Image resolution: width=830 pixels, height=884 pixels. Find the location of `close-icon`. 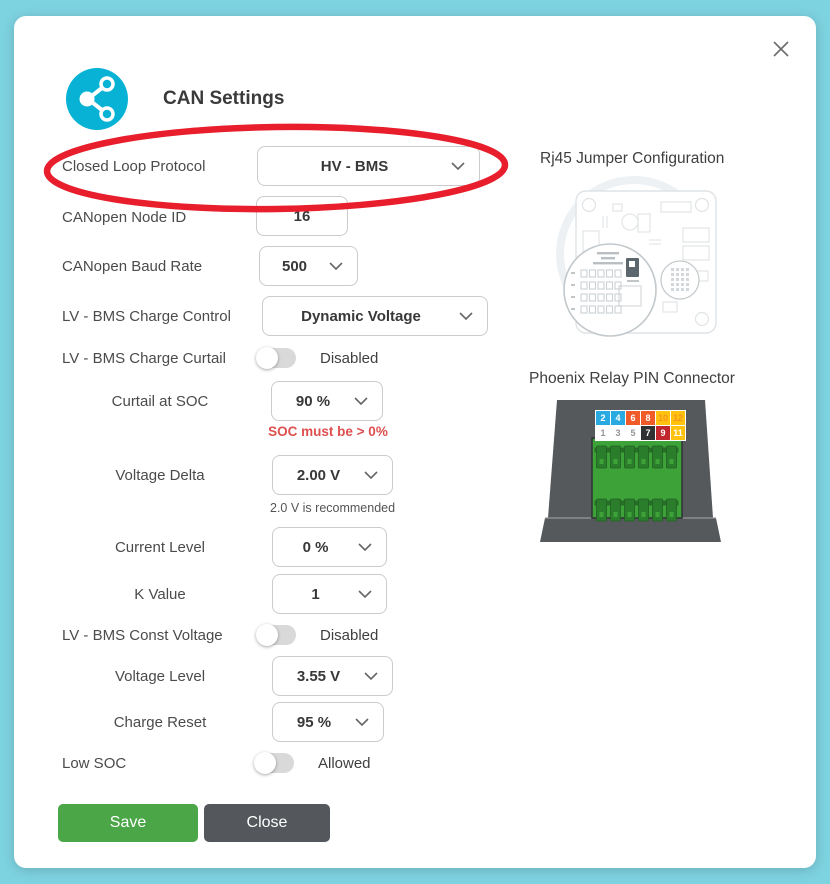

close-icon is located at coordinates (781, 49).